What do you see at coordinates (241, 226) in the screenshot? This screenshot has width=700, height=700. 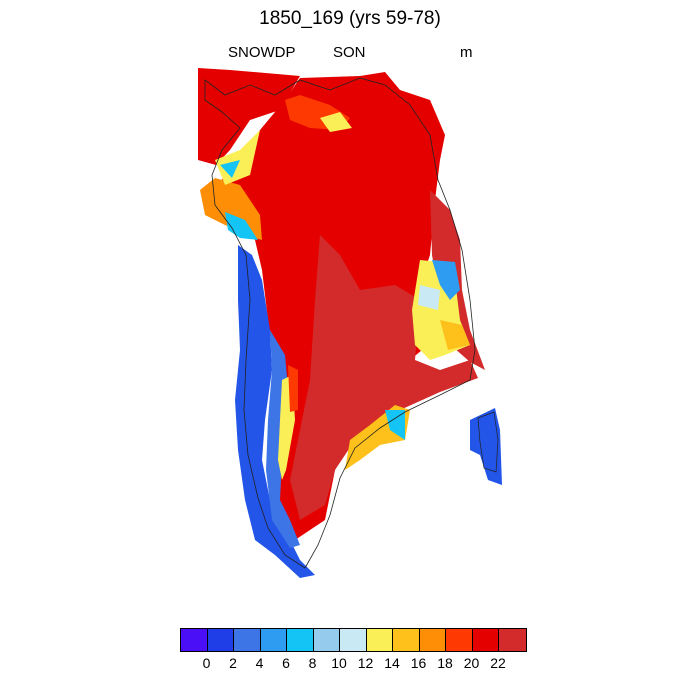 I see `map-region-northwest-cyan` at bounding box center [241, 226].